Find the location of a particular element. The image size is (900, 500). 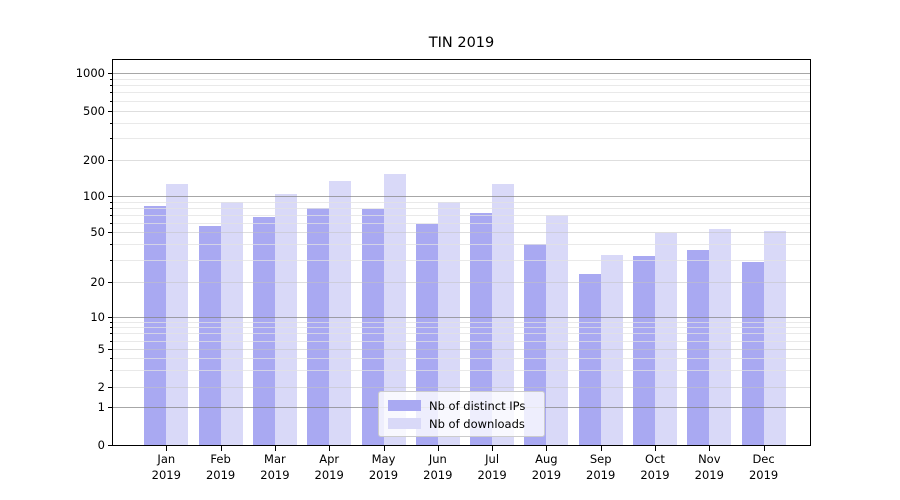

x-tick-nov is located at coordinates (710, 448).